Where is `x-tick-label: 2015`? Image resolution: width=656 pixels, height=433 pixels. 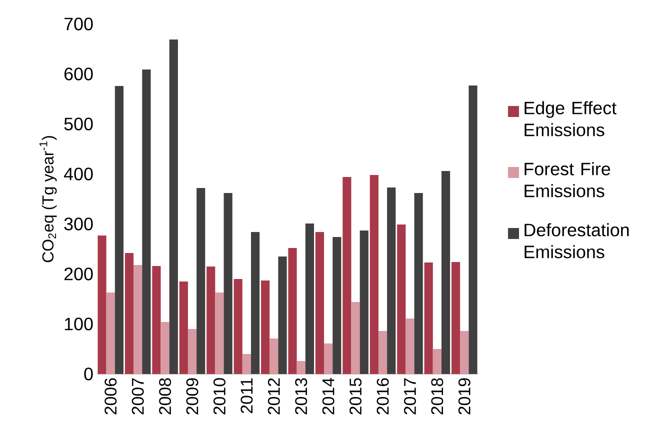 x-tick-label: 2015 is located at coordinates (356, 396).